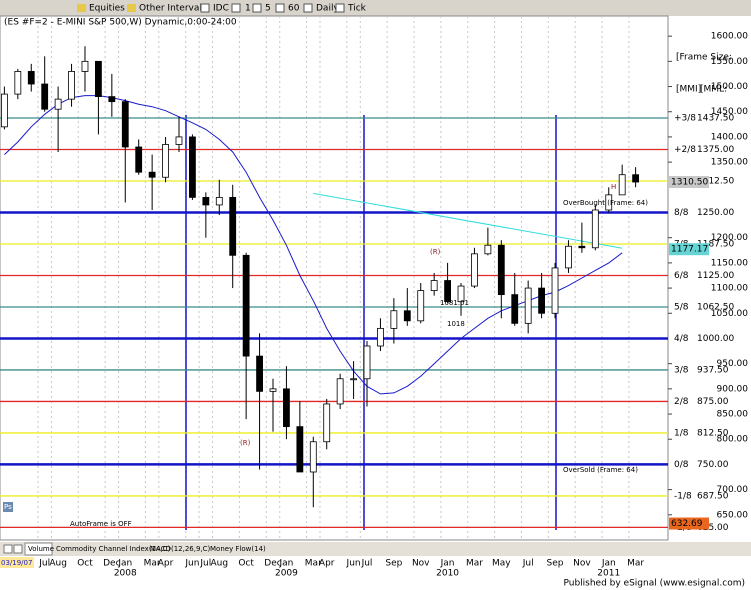 The image size is (751, 590). I want to click on folder-icon, so click(131, 8).